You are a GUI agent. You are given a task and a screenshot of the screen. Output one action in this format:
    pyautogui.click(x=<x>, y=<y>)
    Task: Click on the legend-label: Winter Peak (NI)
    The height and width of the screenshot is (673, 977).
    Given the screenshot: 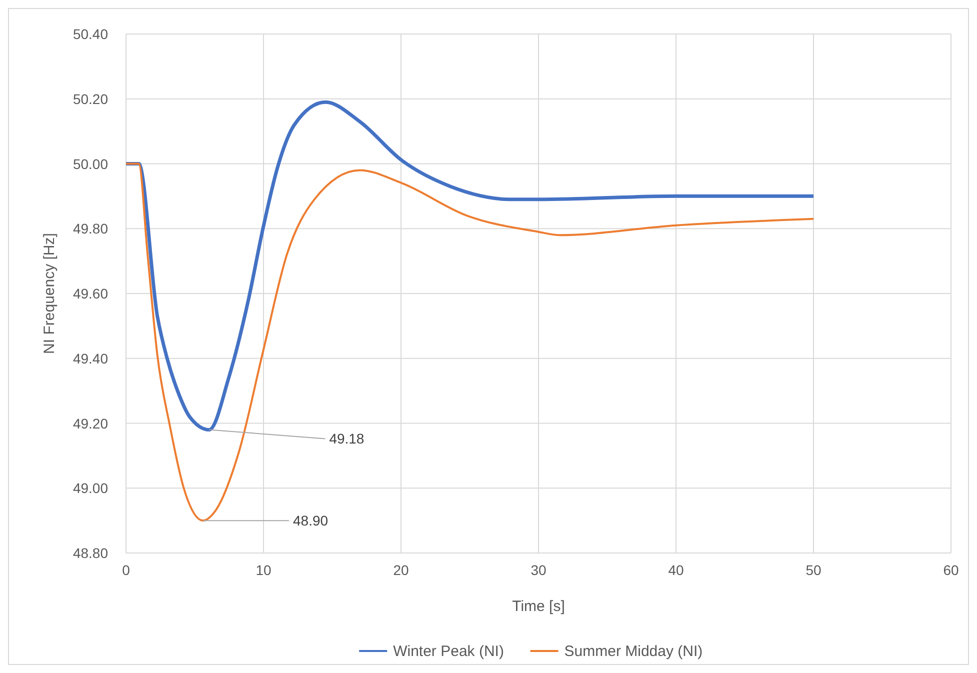 What is the action you would take?
    pyautogui.click(x=448, y=651)
    